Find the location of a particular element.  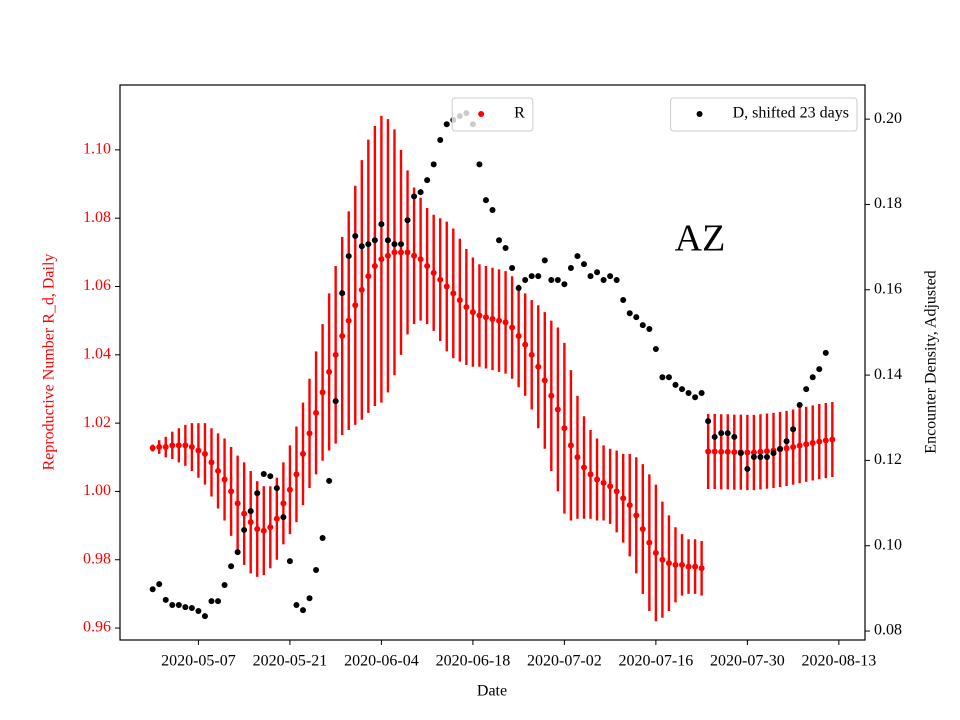

y-tick-label: 0.96 is located at coordinates (97, 627).